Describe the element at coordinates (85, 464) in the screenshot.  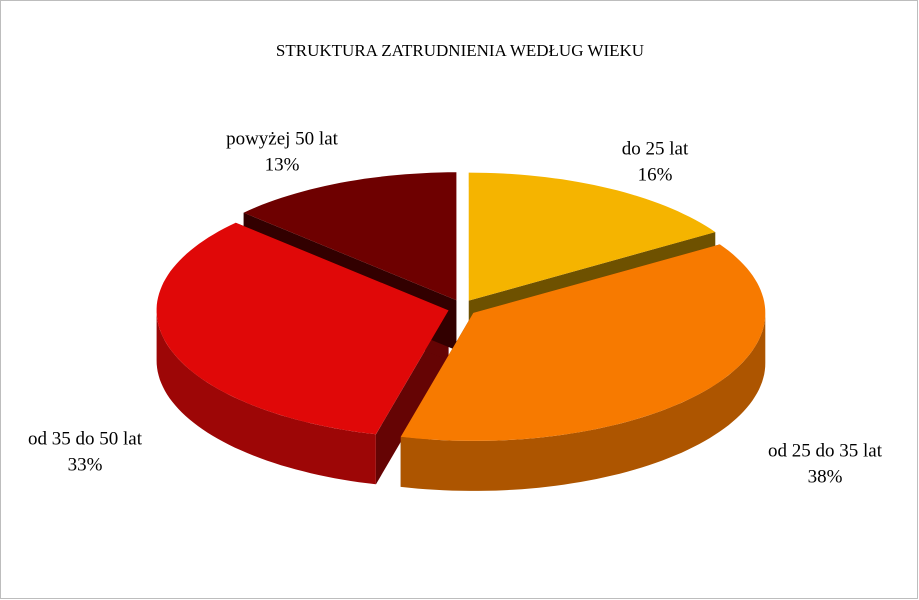
I see `slice-value-label: 33%` at that location.